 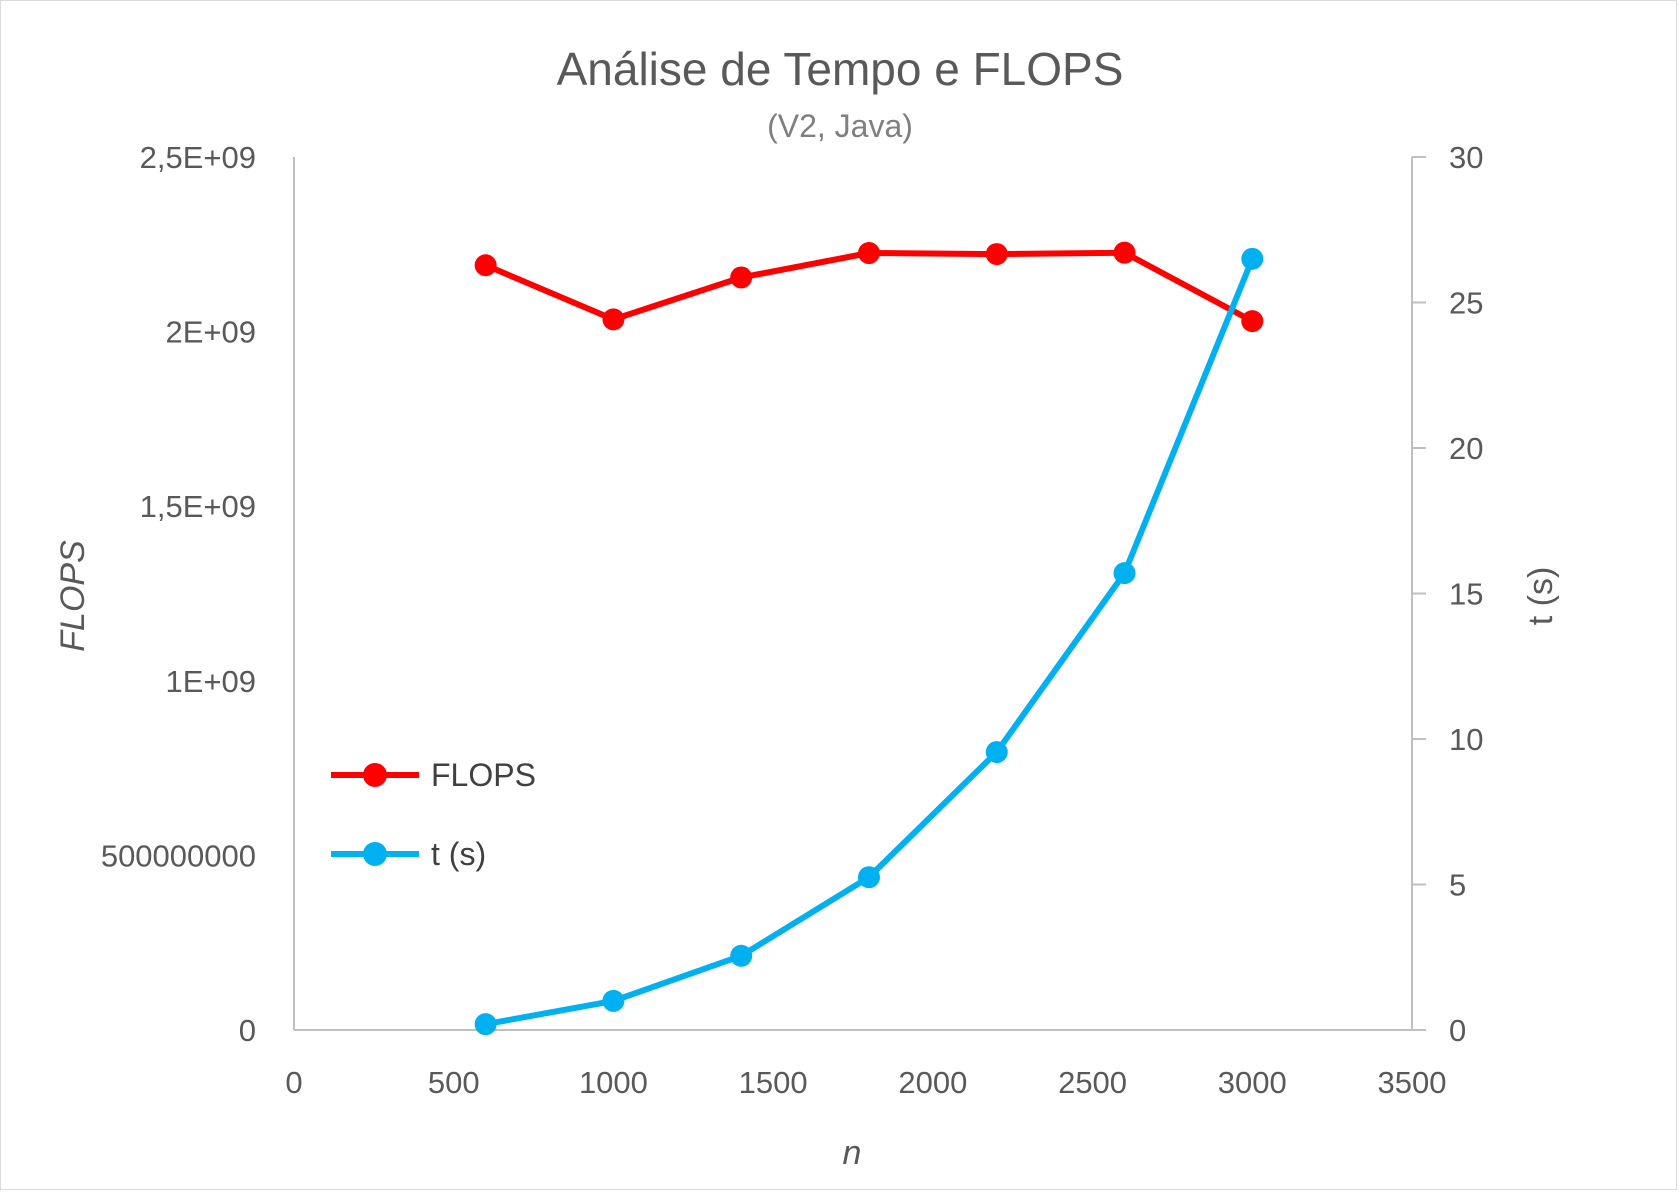 What do you see at coordinates (210, 332) in the screenshot?
I see `y-left-tick-label: 2E+09` at bounding box center [210, 332].